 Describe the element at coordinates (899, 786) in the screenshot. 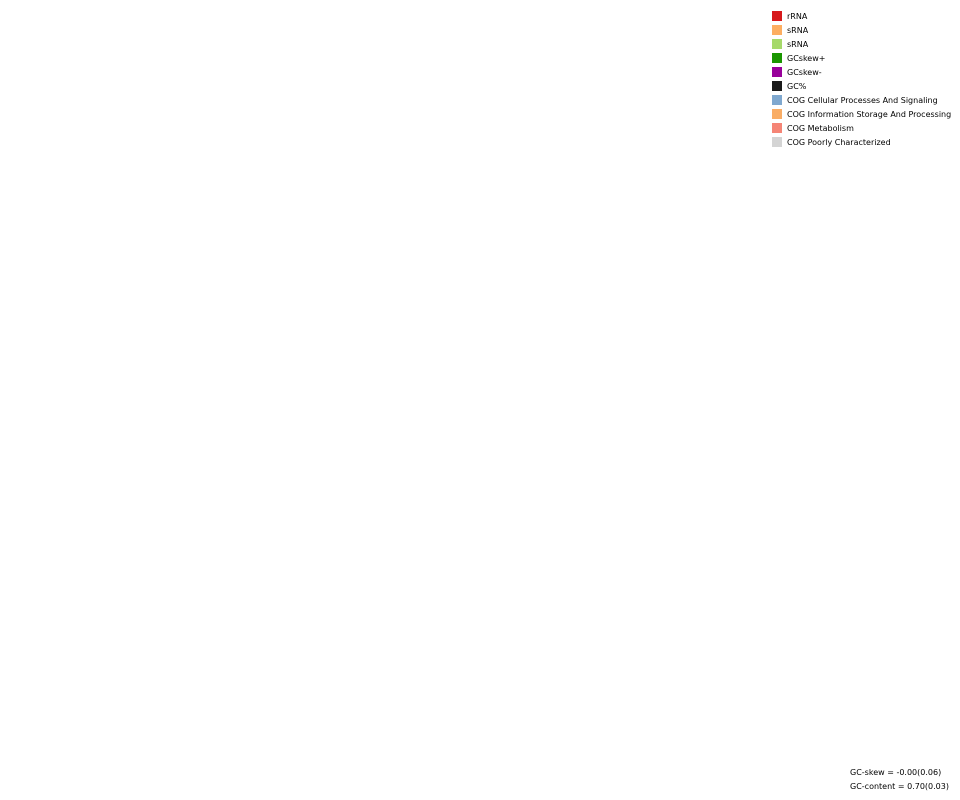

I see `gc-content-stat: GC-content = 0.70(0.03)` at that location.